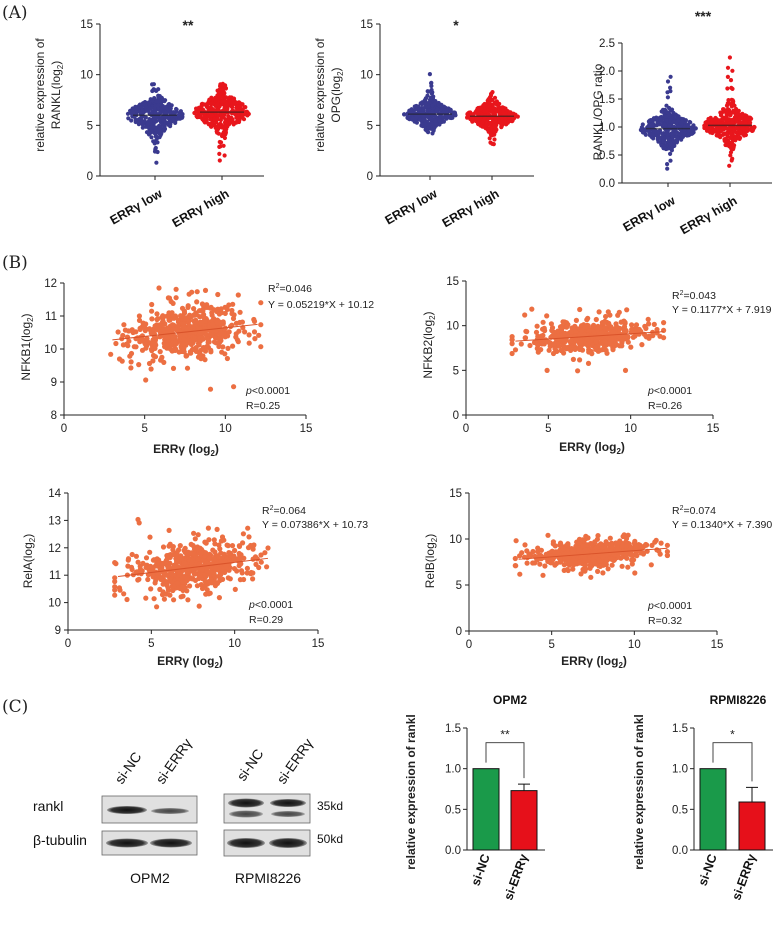 The width and height of the screenshot is (784, 926). What do you see at coordinates (551, 645) in the screenshot?
I see `b4-xtick-label: 5` at bounding box center [551, 645].